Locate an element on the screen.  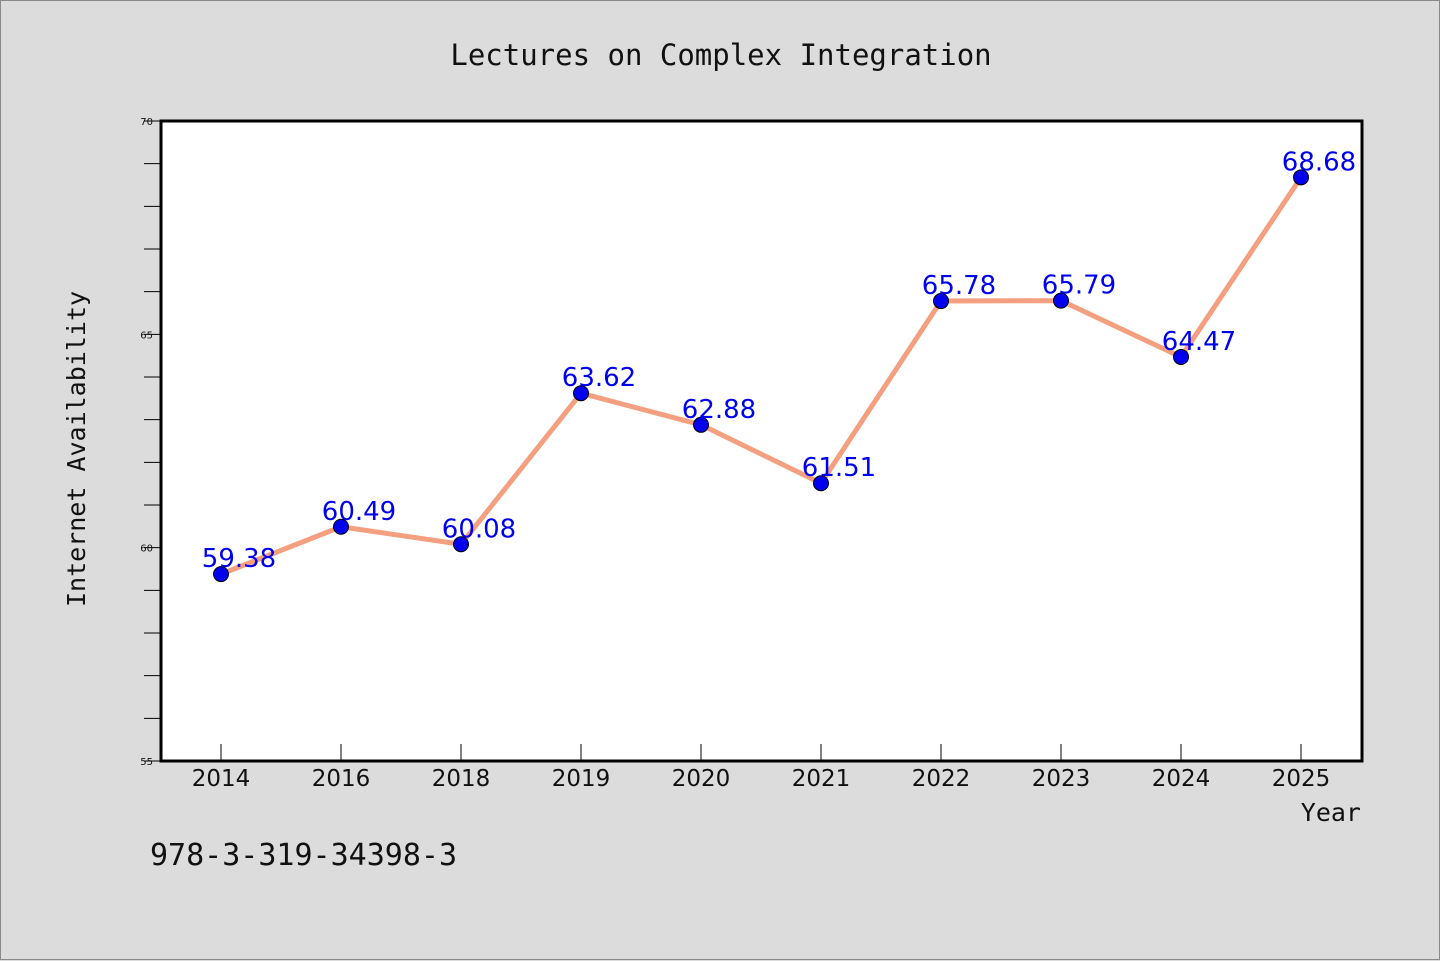
y-tick-label: 55 is located at coordinates (146, 762).